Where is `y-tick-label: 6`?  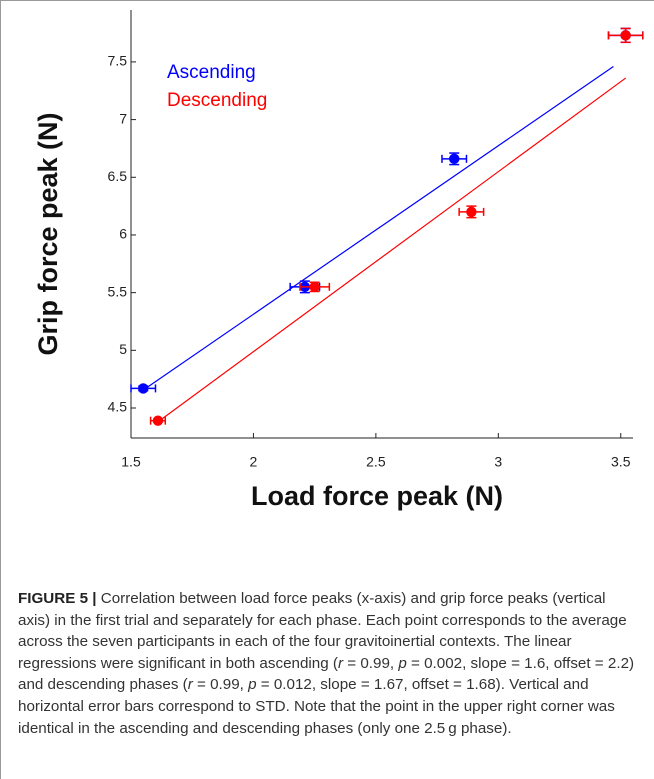 y-tick-label: 6 is located at coordinates (123, 234).